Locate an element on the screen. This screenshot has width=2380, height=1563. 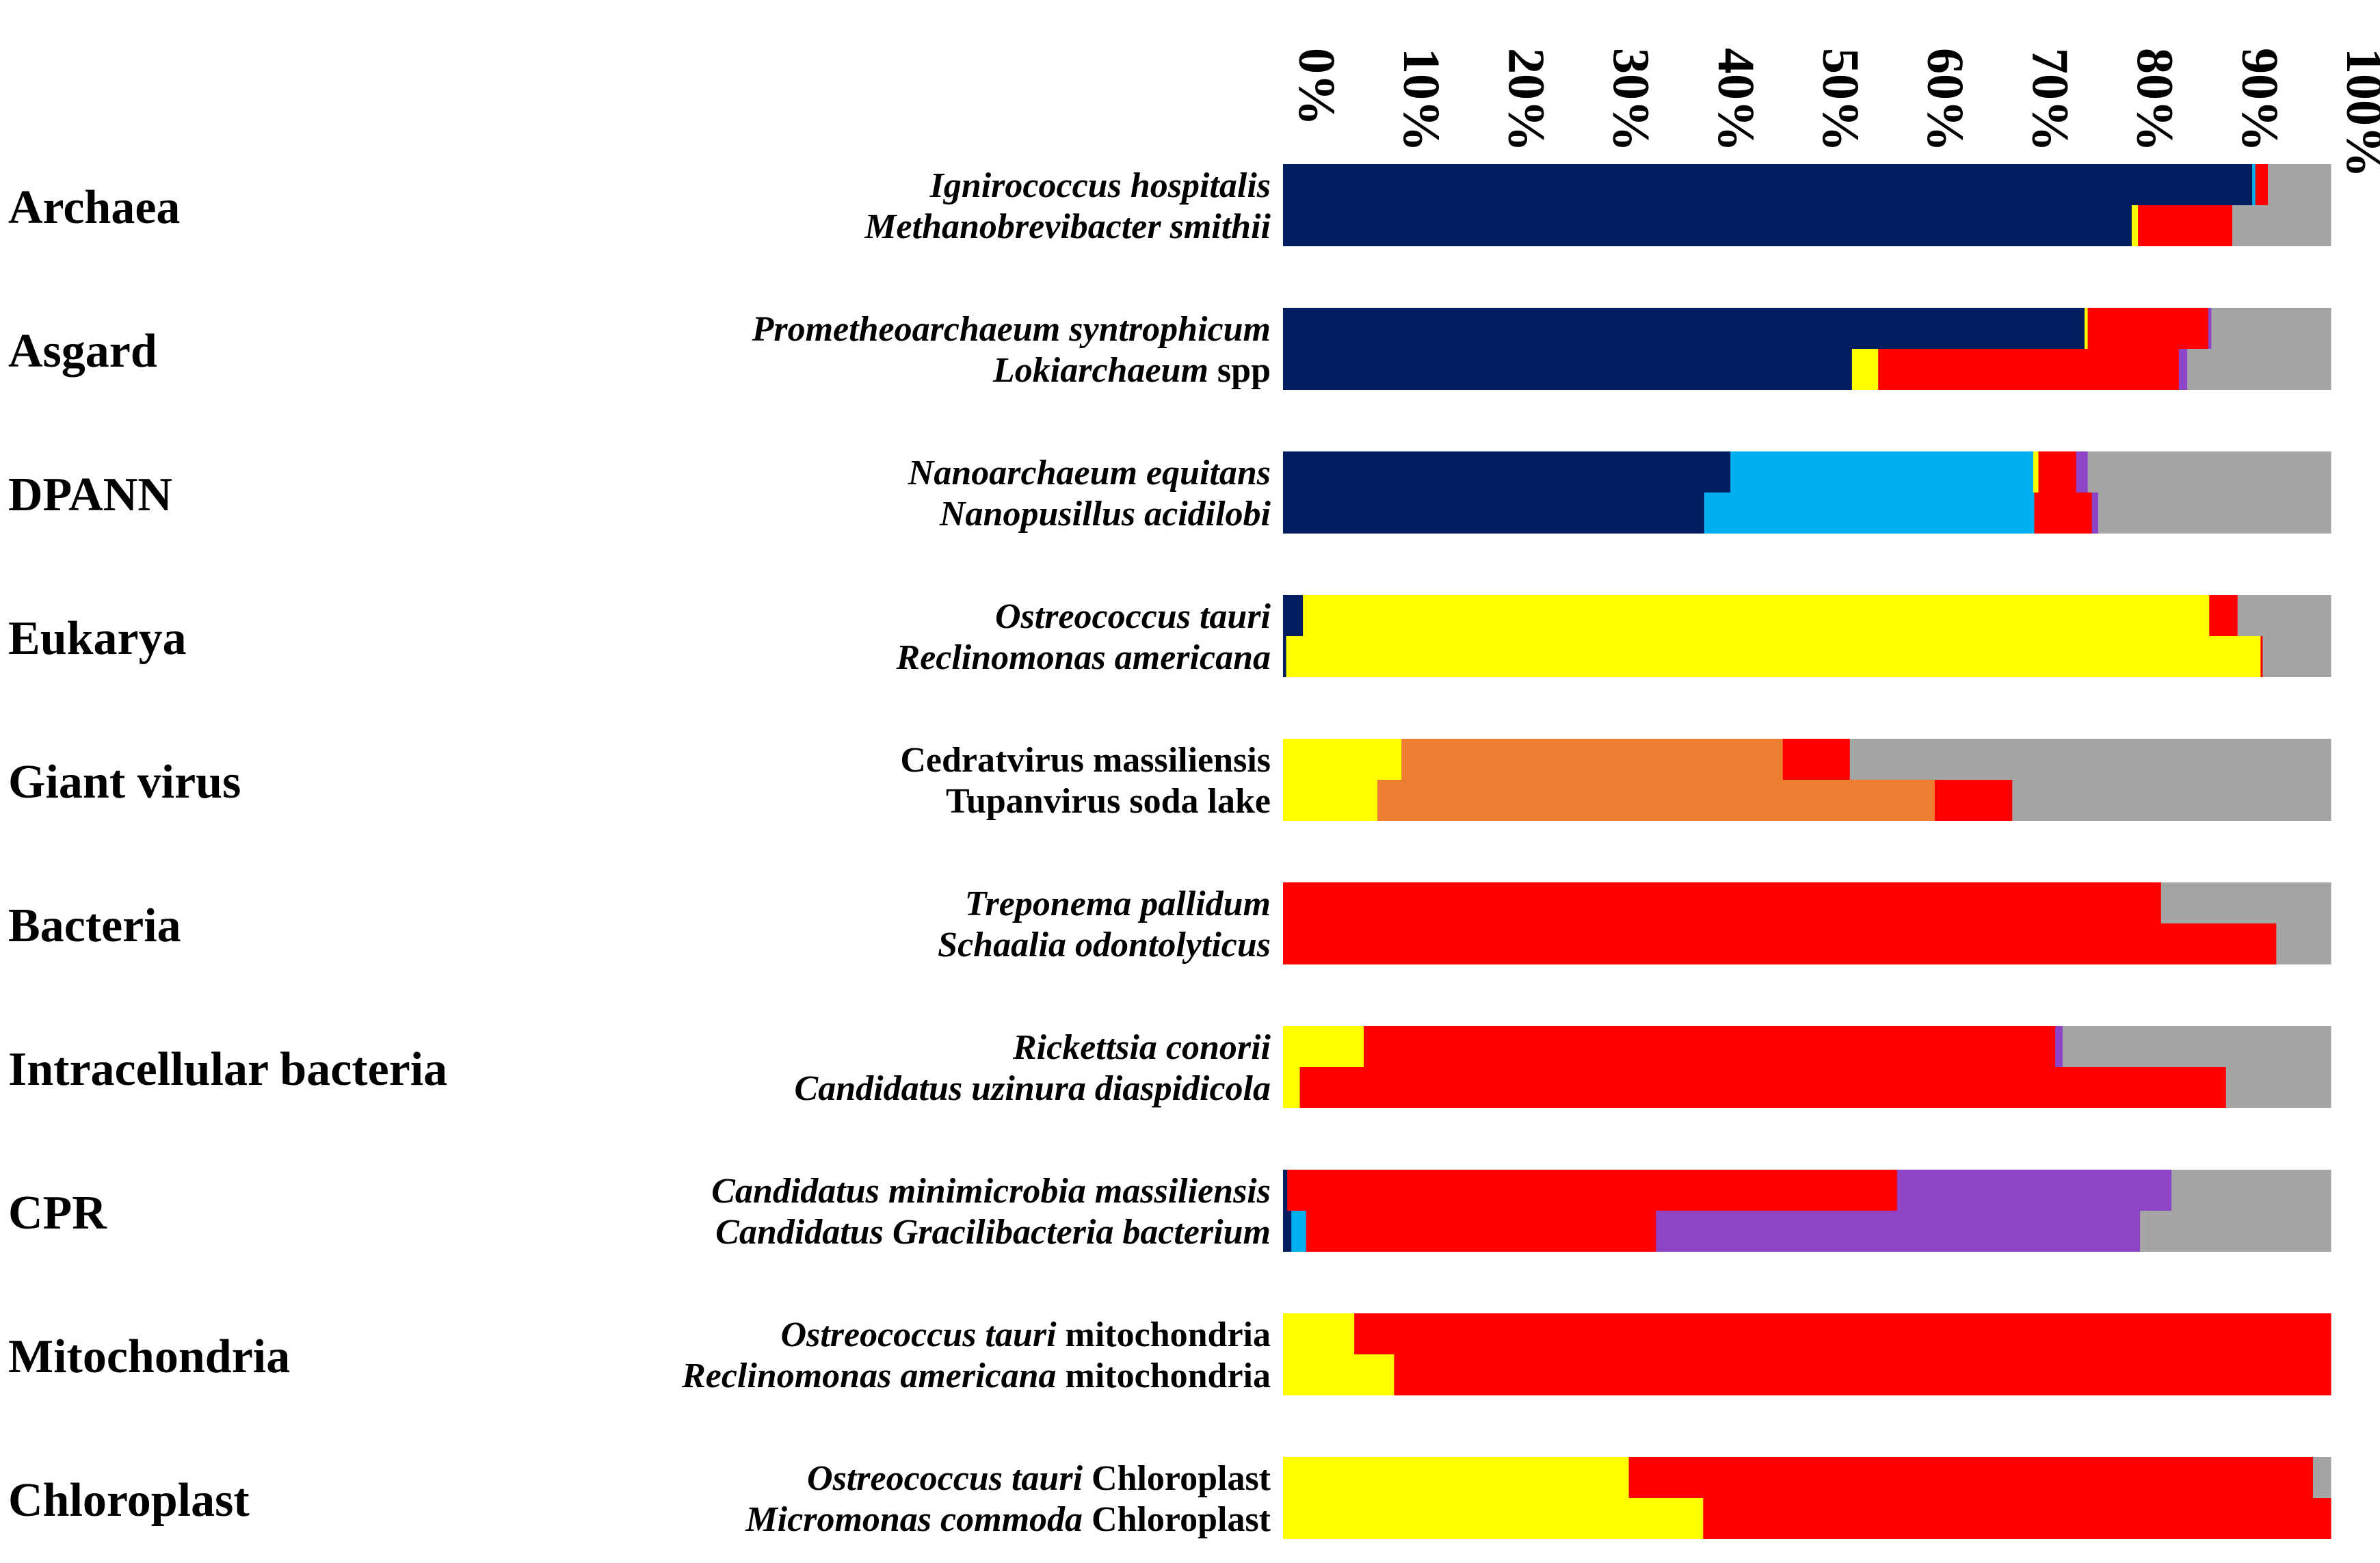
species-label: Nanoarchaeum equitans is located at coordinates (1089, 473).